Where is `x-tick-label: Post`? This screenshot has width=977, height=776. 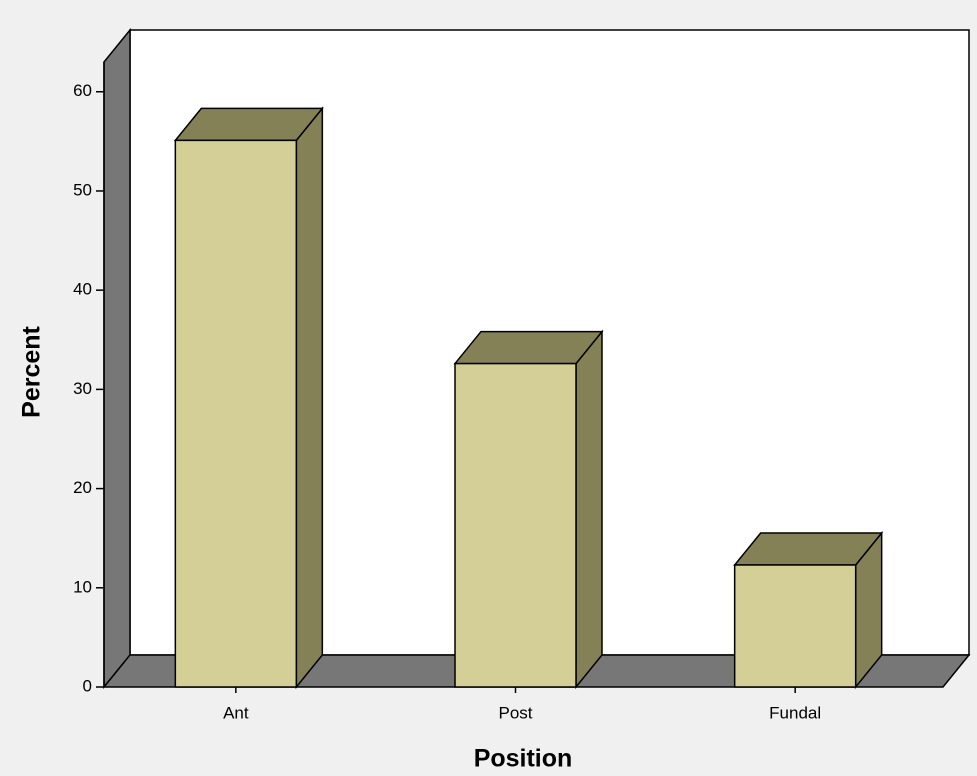
x-tick-label: Post is located at coordinates (515, 712).